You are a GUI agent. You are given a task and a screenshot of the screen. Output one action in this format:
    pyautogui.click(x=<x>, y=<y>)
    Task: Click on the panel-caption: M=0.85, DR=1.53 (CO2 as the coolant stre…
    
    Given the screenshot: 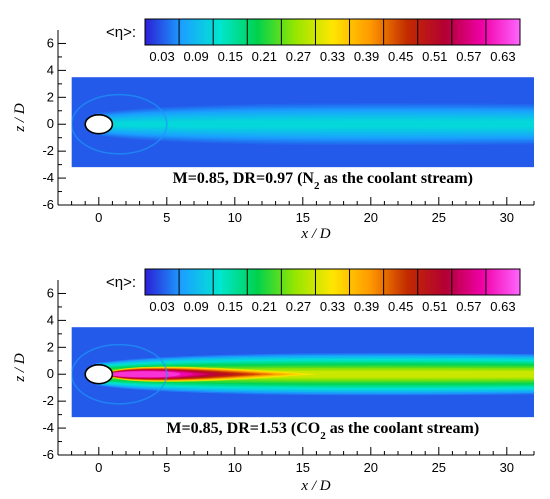 What is the action you would take?
    pyautogui.click(x=322, y=431)
    